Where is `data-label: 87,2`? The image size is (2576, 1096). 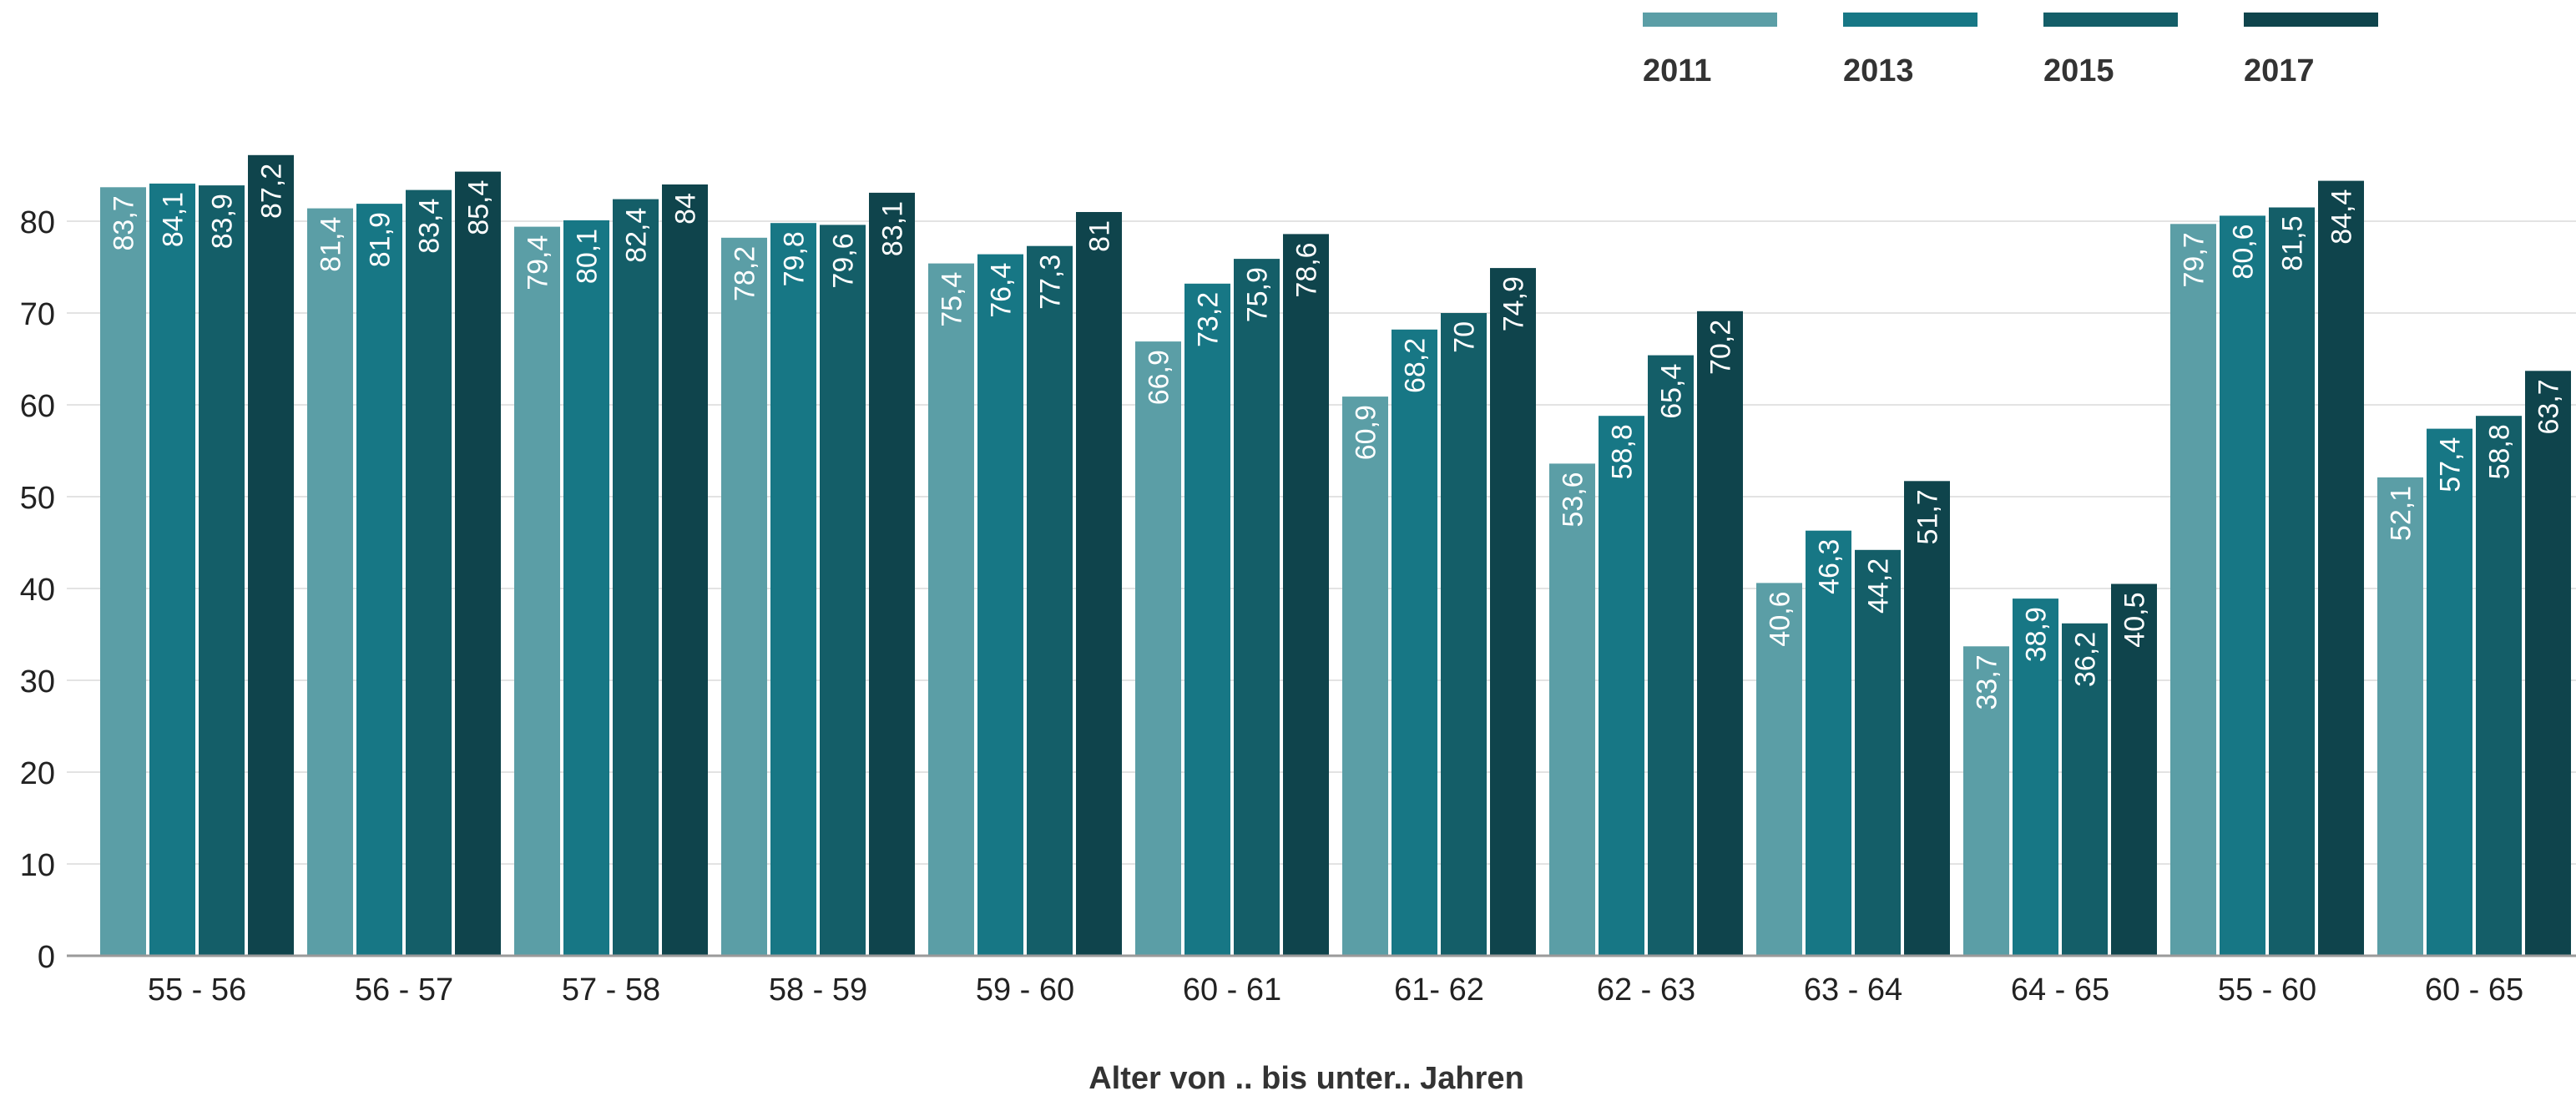 data-label: 87,2 is located at coordinates (272, 191).